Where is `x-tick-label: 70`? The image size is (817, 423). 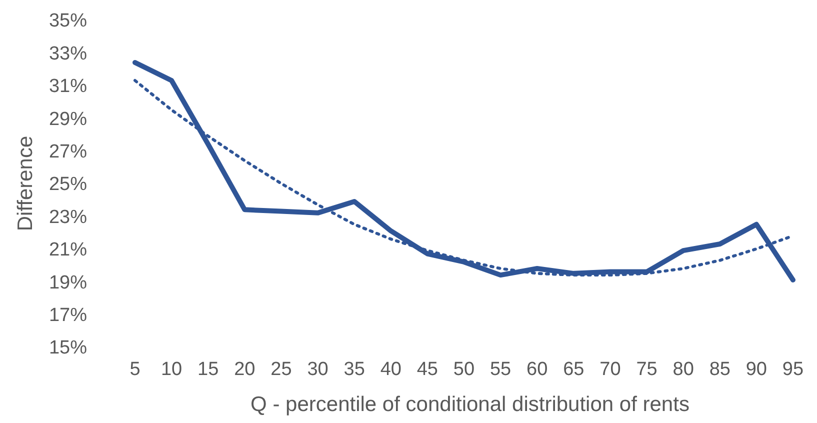
x-tick-label: 70 is located at coordinates (610, 369).